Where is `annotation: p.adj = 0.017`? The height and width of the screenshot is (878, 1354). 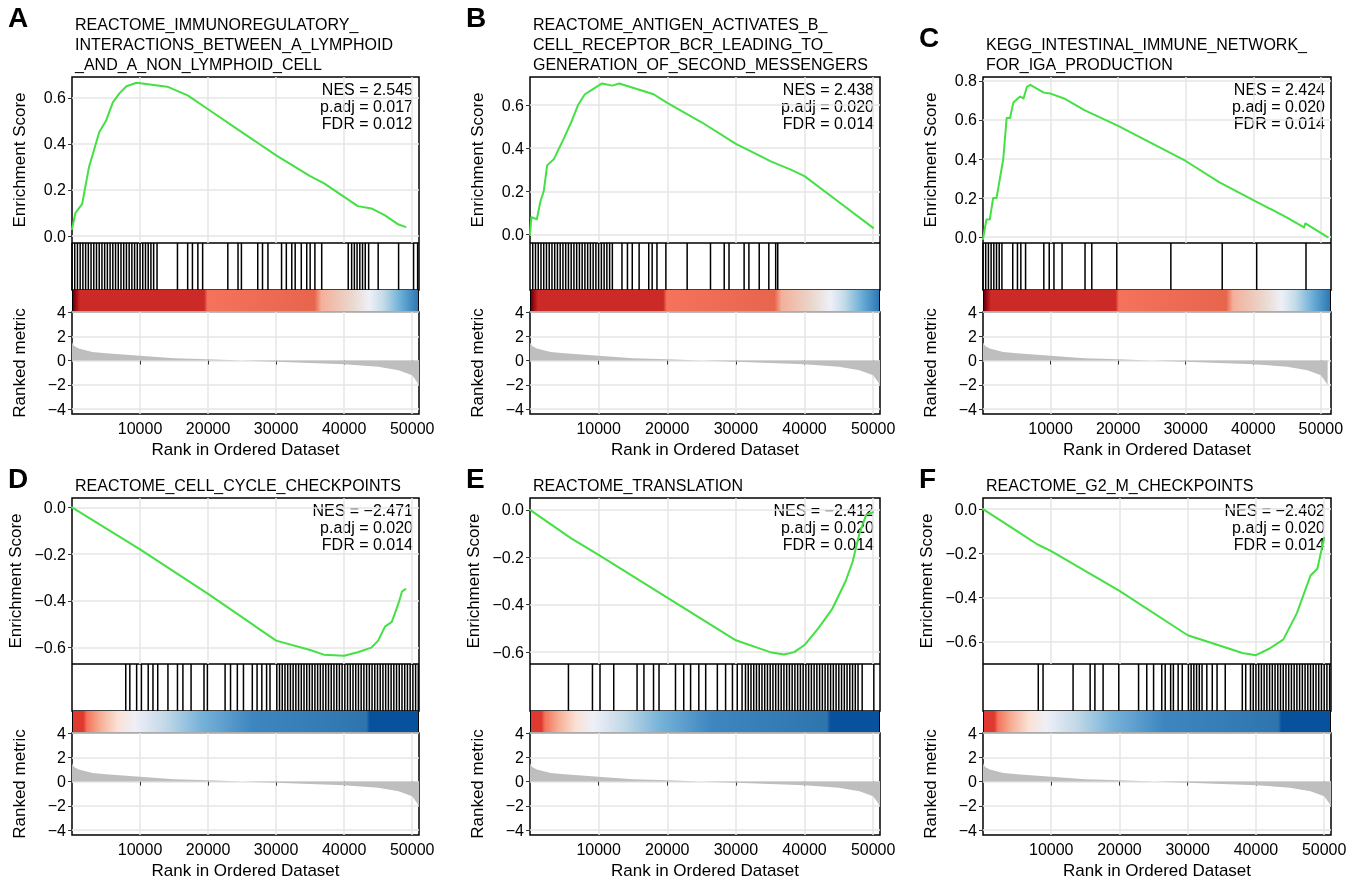 annotation: p.adj = 0.017 is located at coordinates (367, 106).